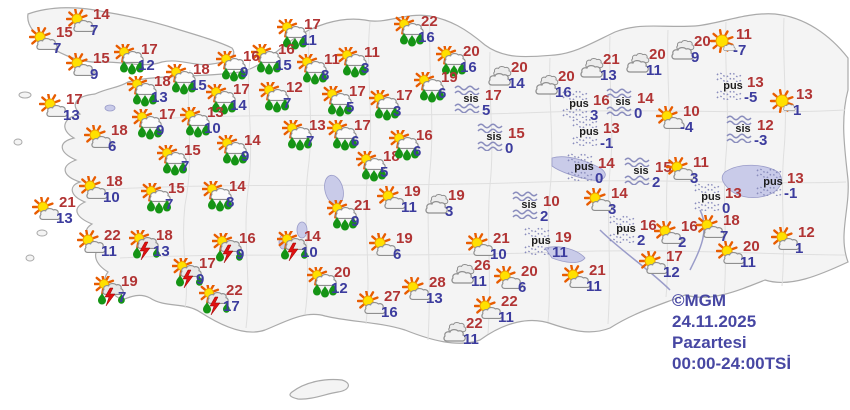  What do you see at coordinates (509, 301) in the screenshot?
I see `high-temp: 22` at bounding box center [509, 301].